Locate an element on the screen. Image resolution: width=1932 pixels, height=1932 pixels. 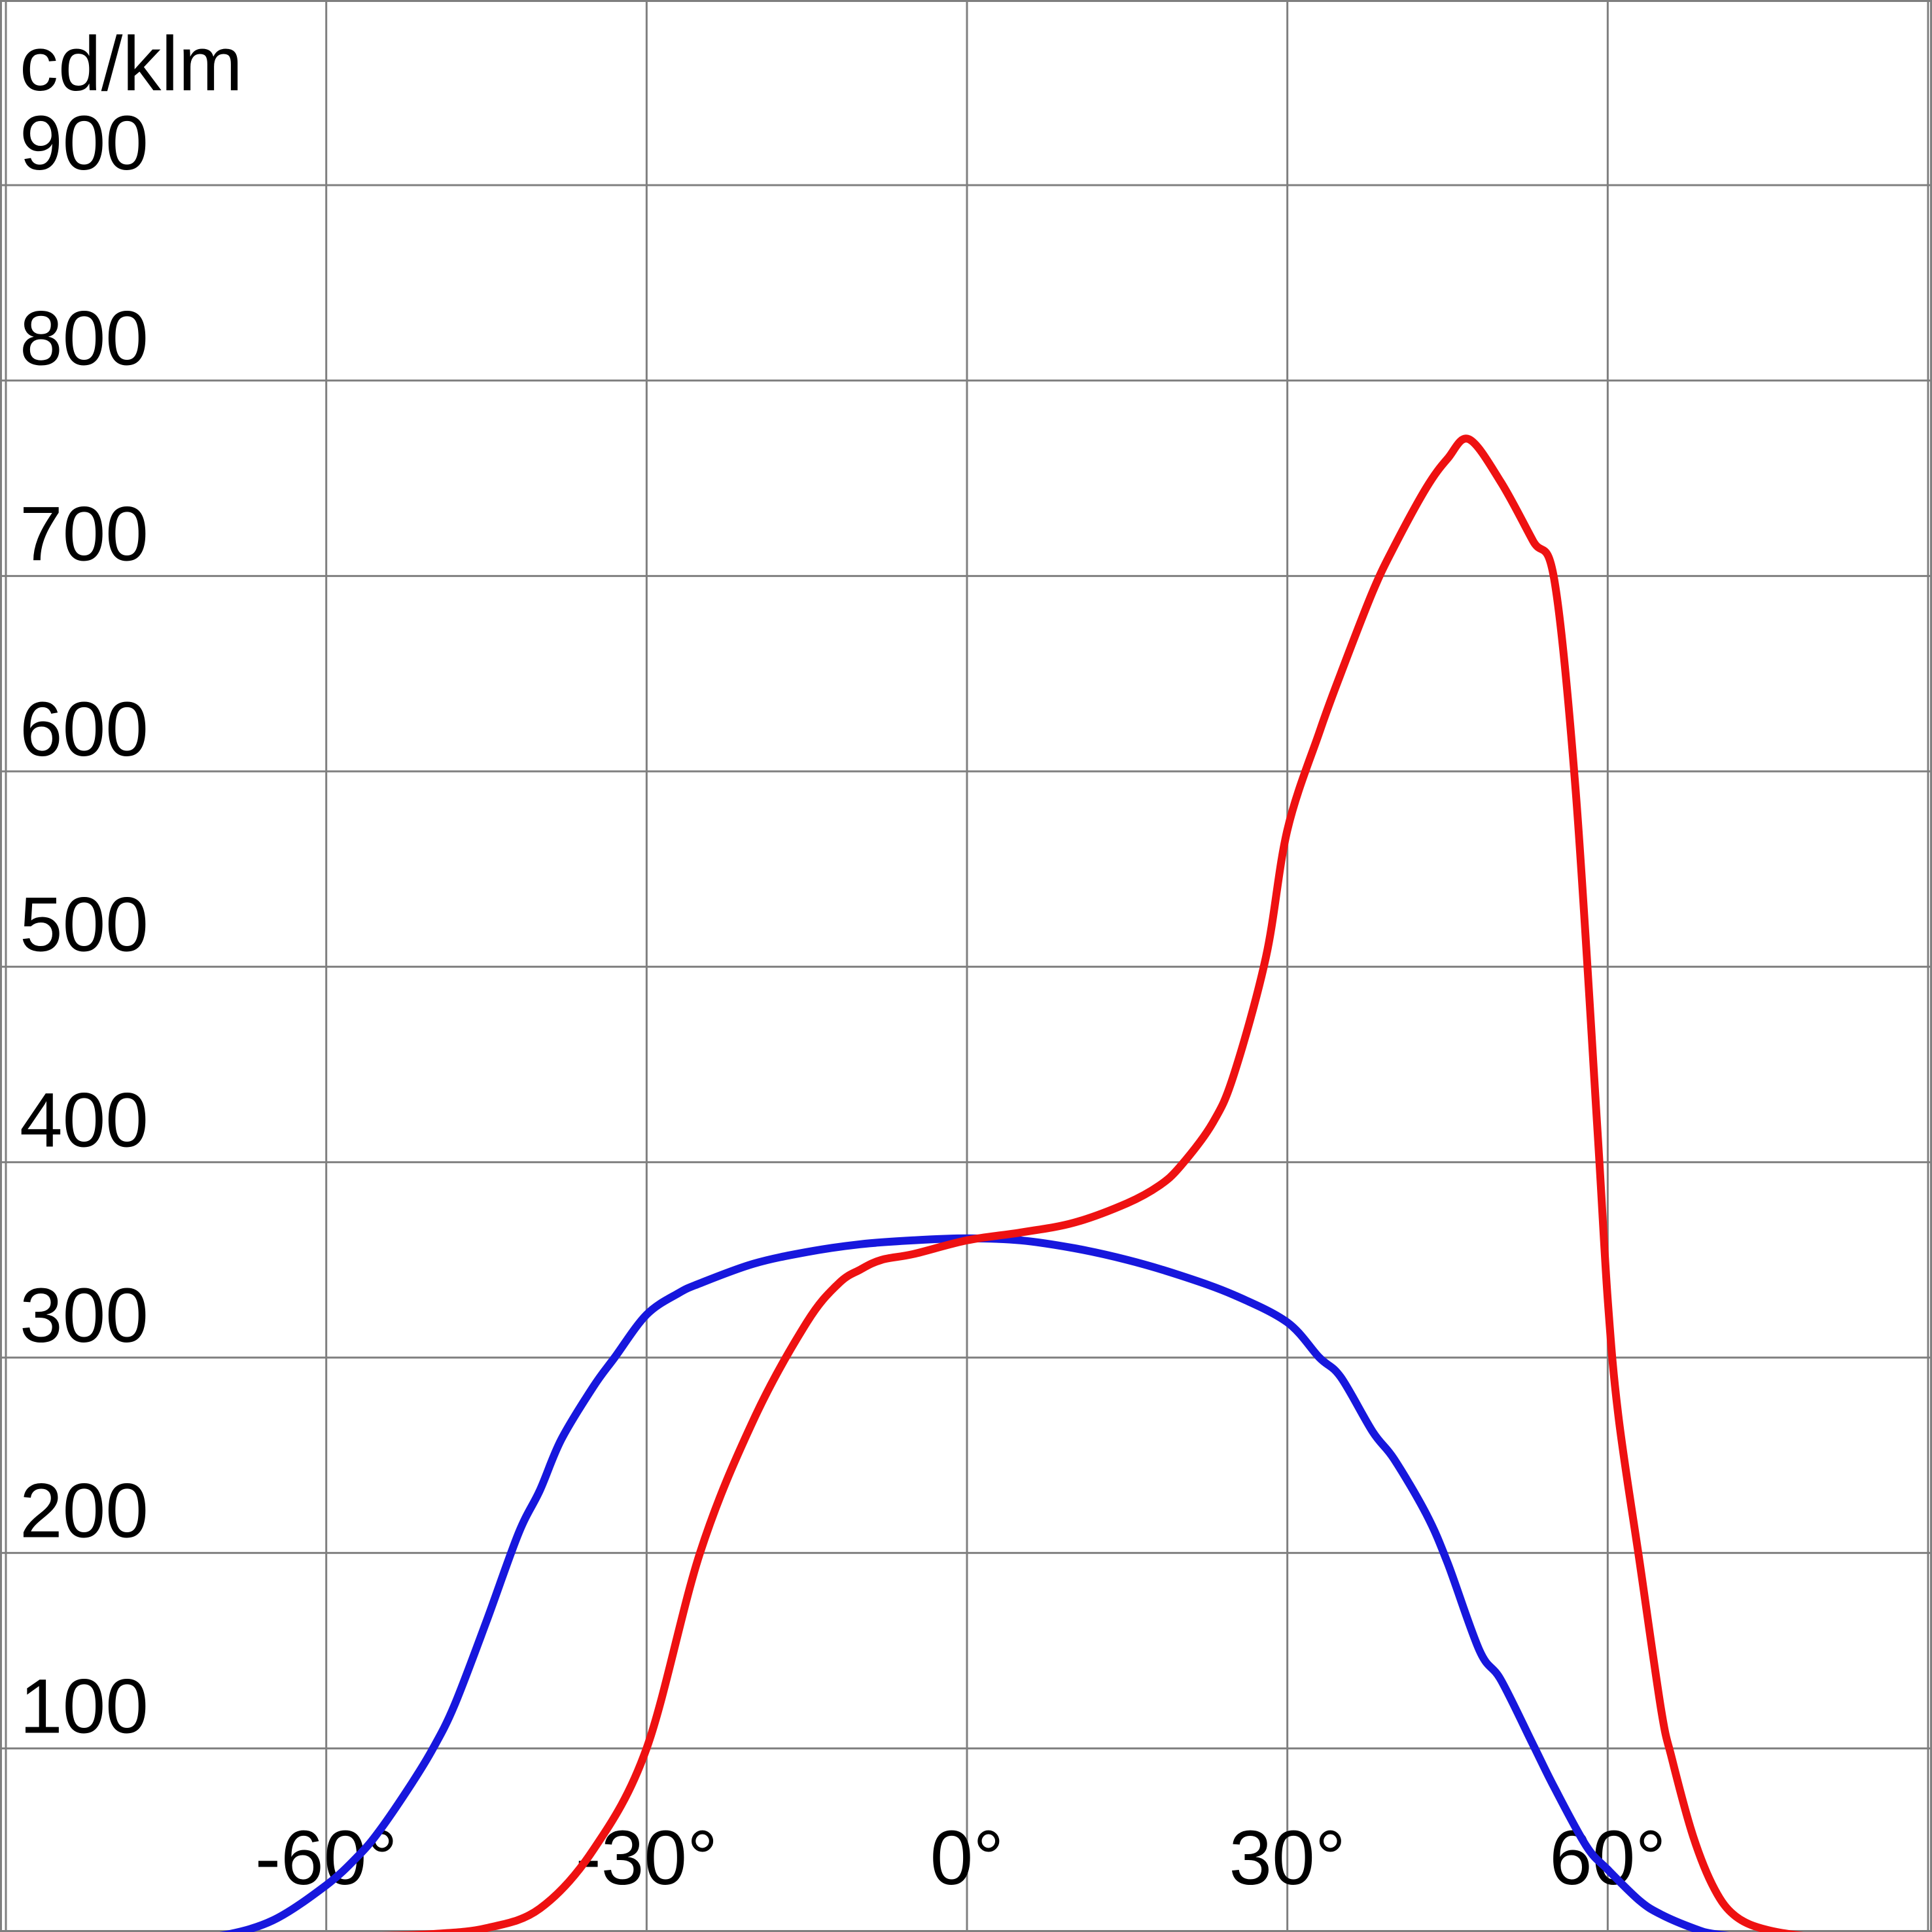
y-tick-label: 400 is located at coordinates (84, 1120).